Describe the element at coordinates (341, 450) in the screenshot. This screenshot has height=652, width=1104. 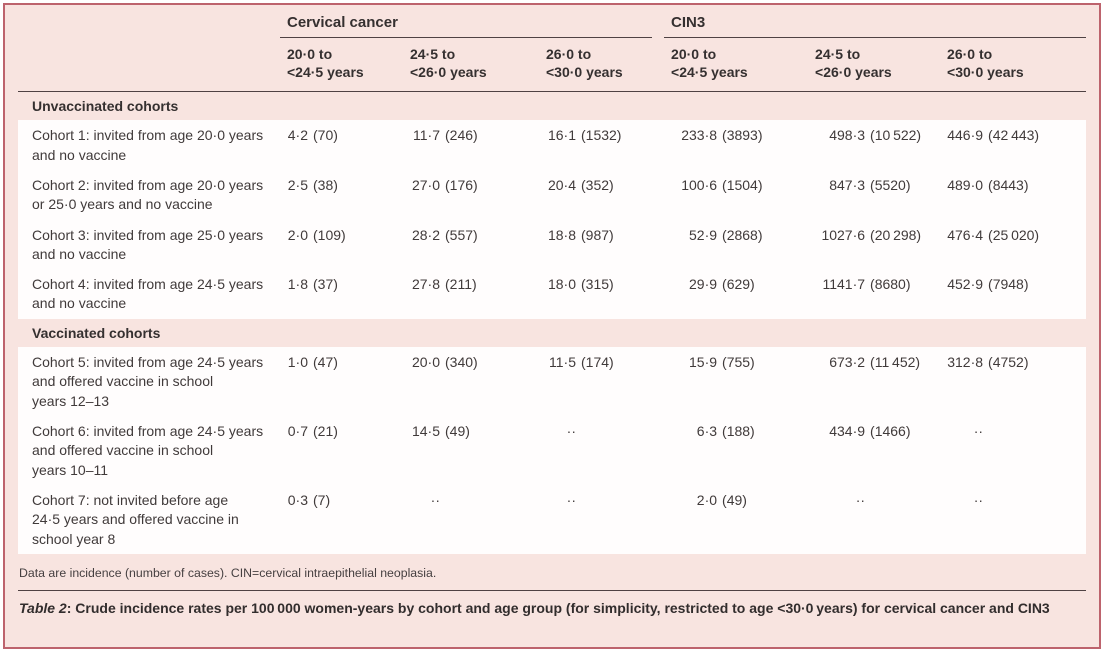
I see `value-cell: 0·7 (21)` at that location.